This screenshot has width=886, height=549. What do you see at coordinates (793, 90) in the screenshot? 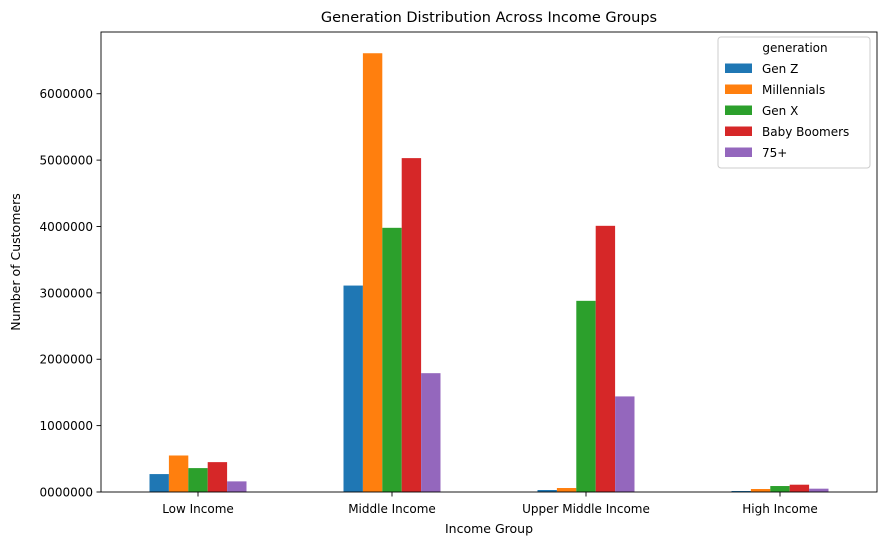
I see `legend-label: Millennials` at bounding box center [793, 90].